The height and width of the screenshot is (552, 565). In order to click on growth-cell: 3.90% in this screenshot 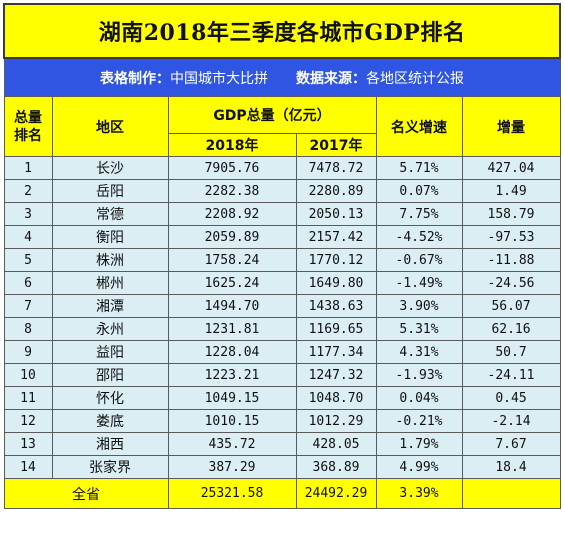, I will do `click(419, 306)`.